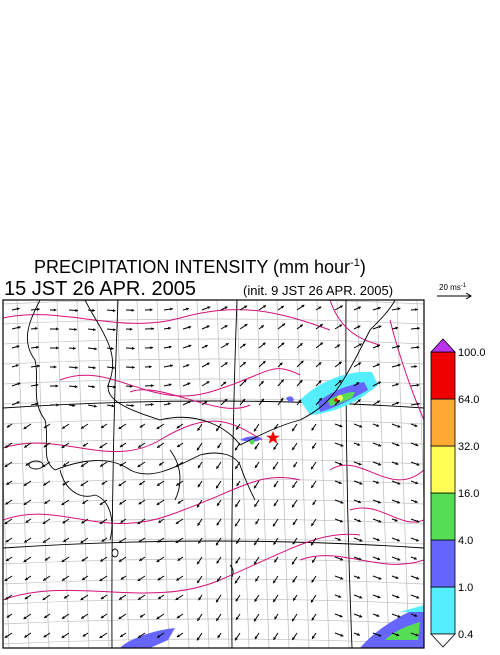 The width and height of the screenshot is (500, 655). Describe the element at coordinates (355, 263) in the screenshot. I see `title-superscript: -1` at that location.